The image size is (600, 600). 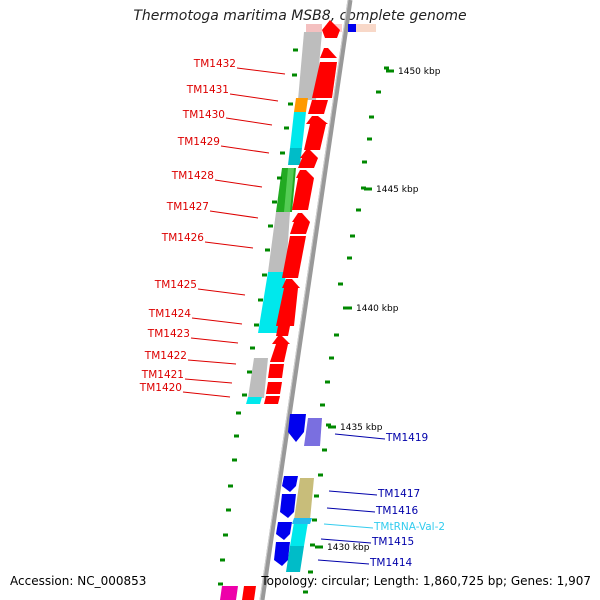 I want to click on gene-label-tm1419: TM1419, so click(x=406, y=438).